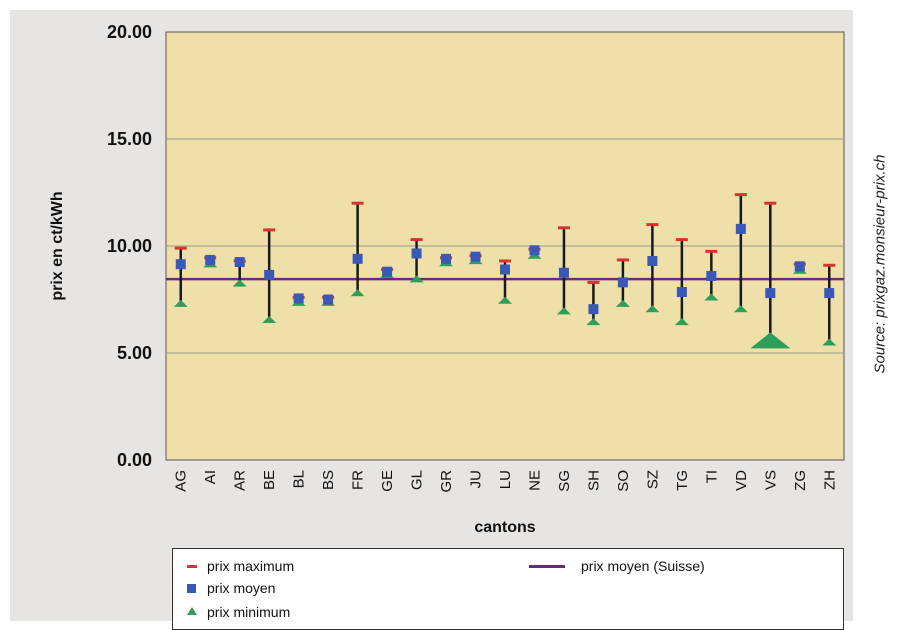 This screenshot has height=630, width=899. Describe the element at coordinates (328, 299) in the screenshot. I see `mean-marker-bs` at that location.